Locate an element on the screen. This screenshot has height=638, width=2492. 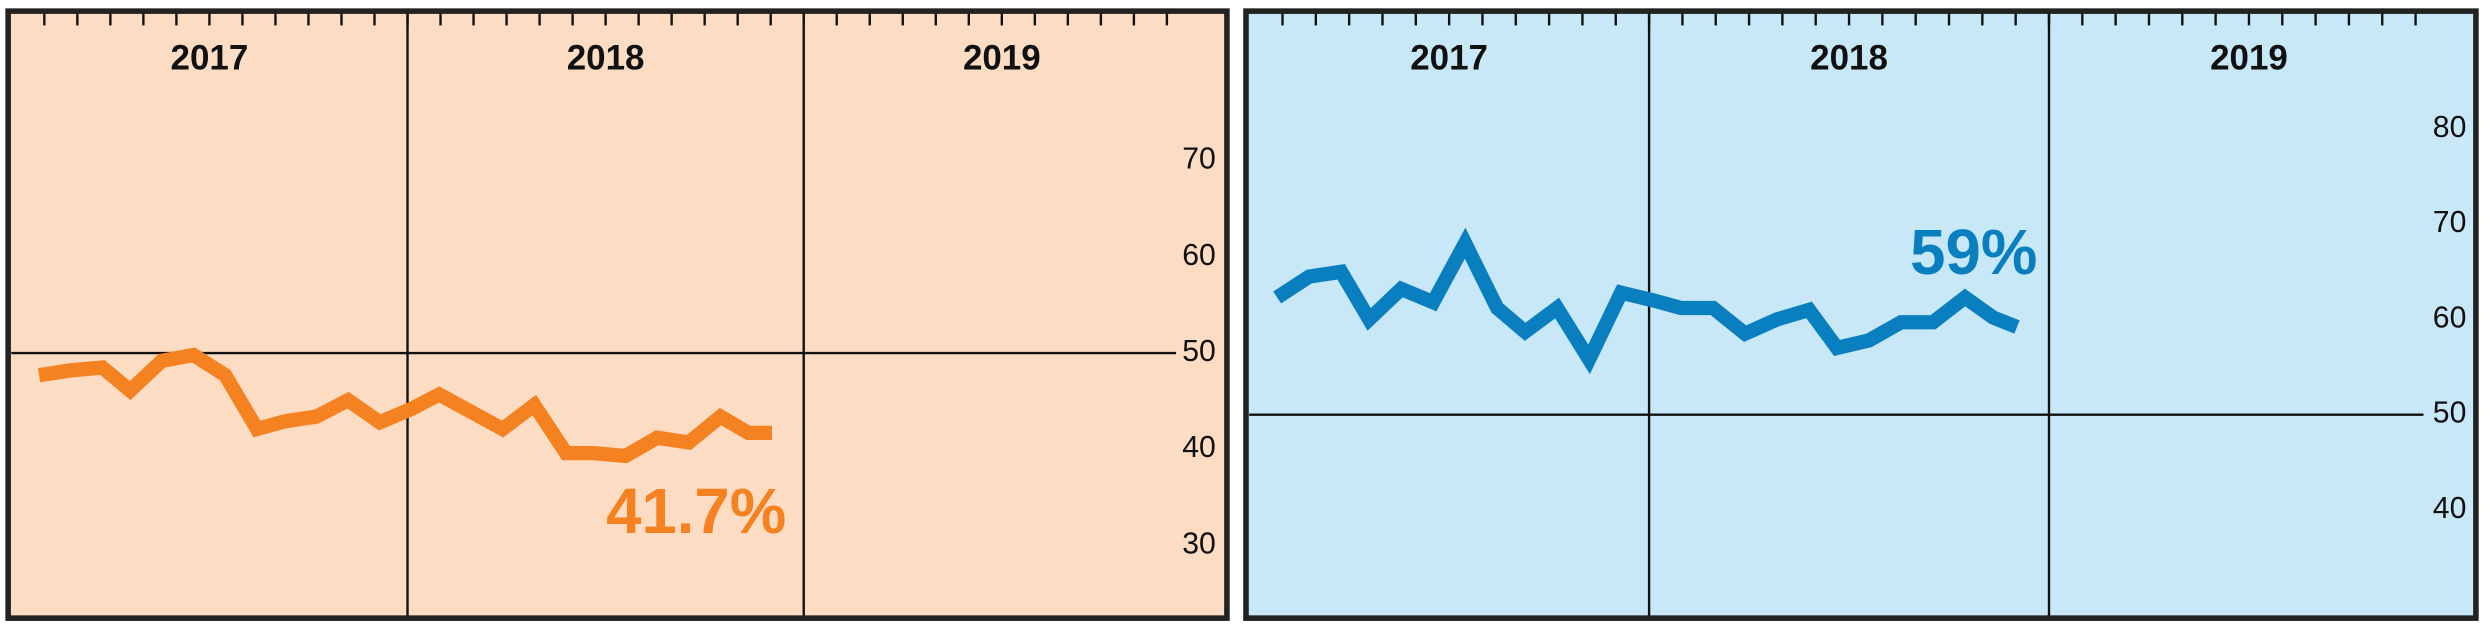
annotation: 41.7% is located at coordinates (696, 511).